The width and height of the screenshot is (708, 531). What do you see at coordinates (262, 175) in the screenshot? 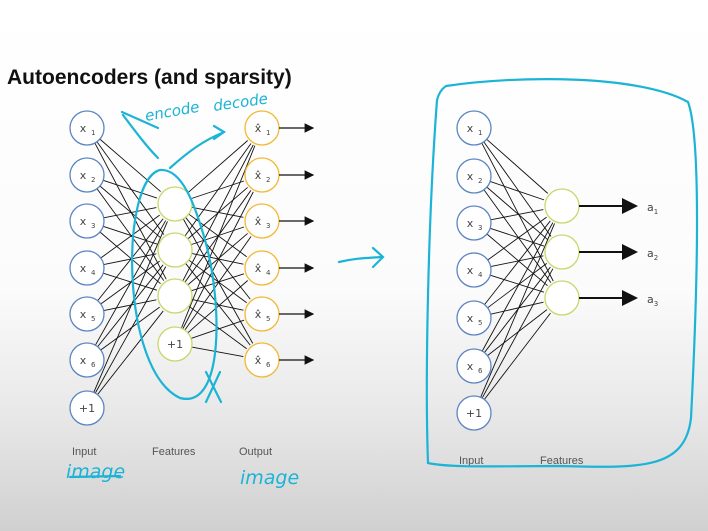
I see `left-output-node-2: x̂ 2` at bounding box center [262, 175].